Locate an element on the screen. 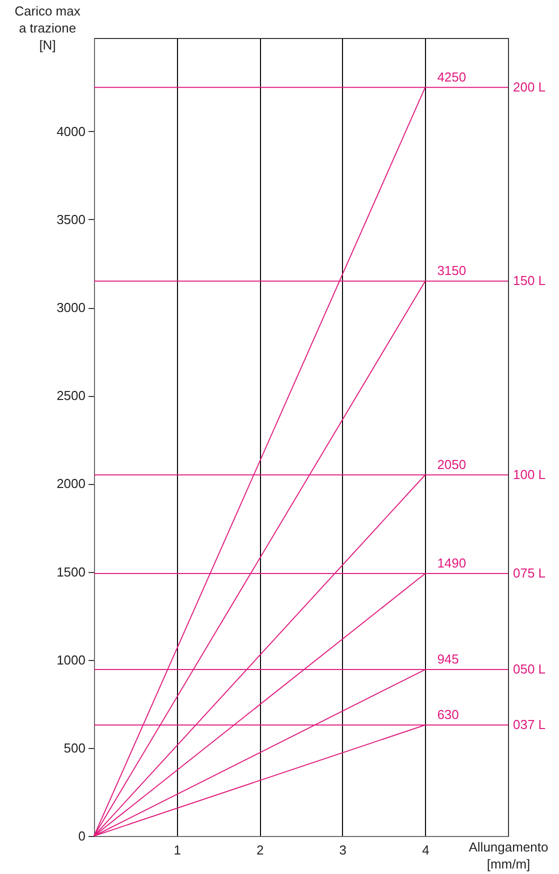 This screenshot has height=874, width=559. data-label: 4250 is located at coordinates (451, 76).